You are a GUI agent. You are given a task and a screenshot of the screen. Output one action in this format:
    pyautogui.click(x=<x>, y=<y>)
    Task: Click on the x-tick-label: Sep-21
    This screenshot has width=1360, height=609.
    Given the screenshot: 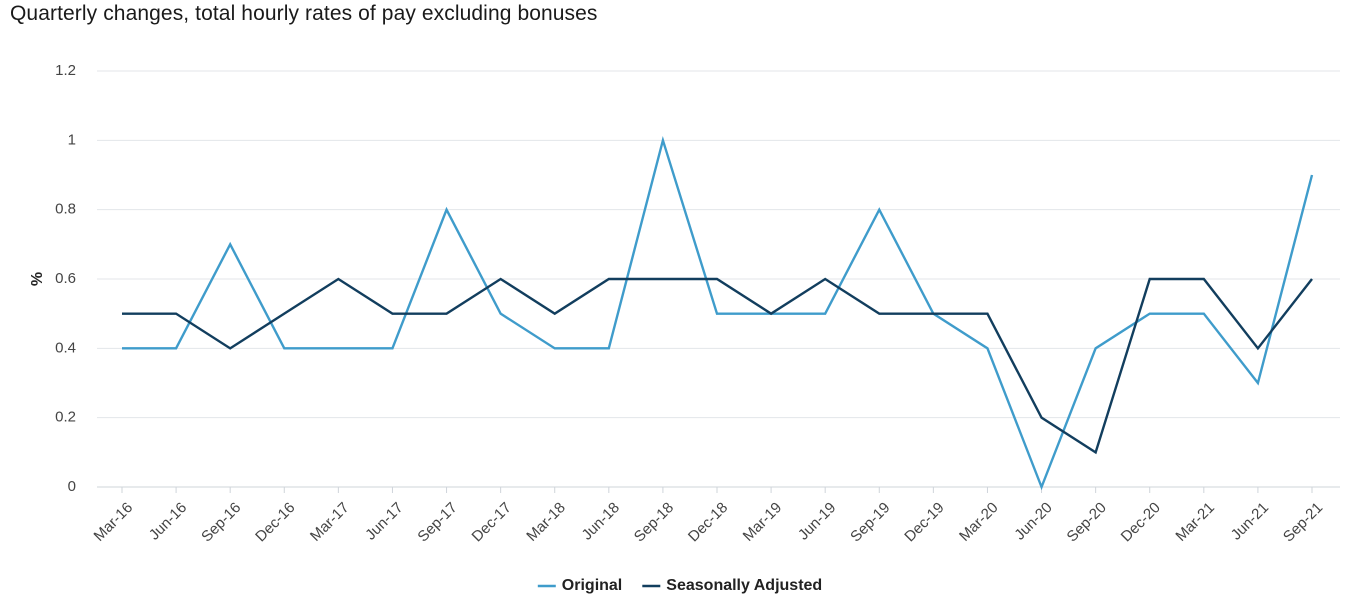 What is the action you would take?
    pyautogui.click(x=1303, y=522)
    